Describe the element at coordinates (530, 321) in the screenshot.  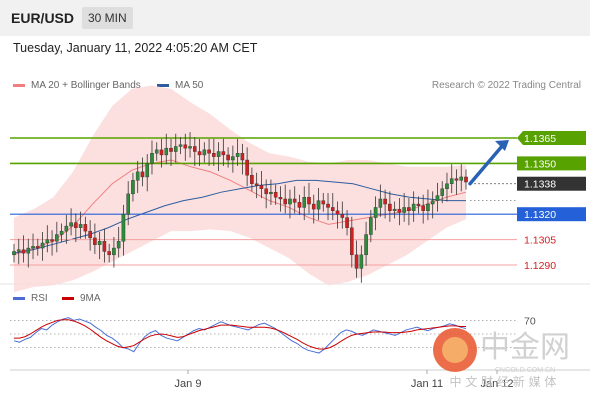
I see `rsi-level-label: 70` at that location.